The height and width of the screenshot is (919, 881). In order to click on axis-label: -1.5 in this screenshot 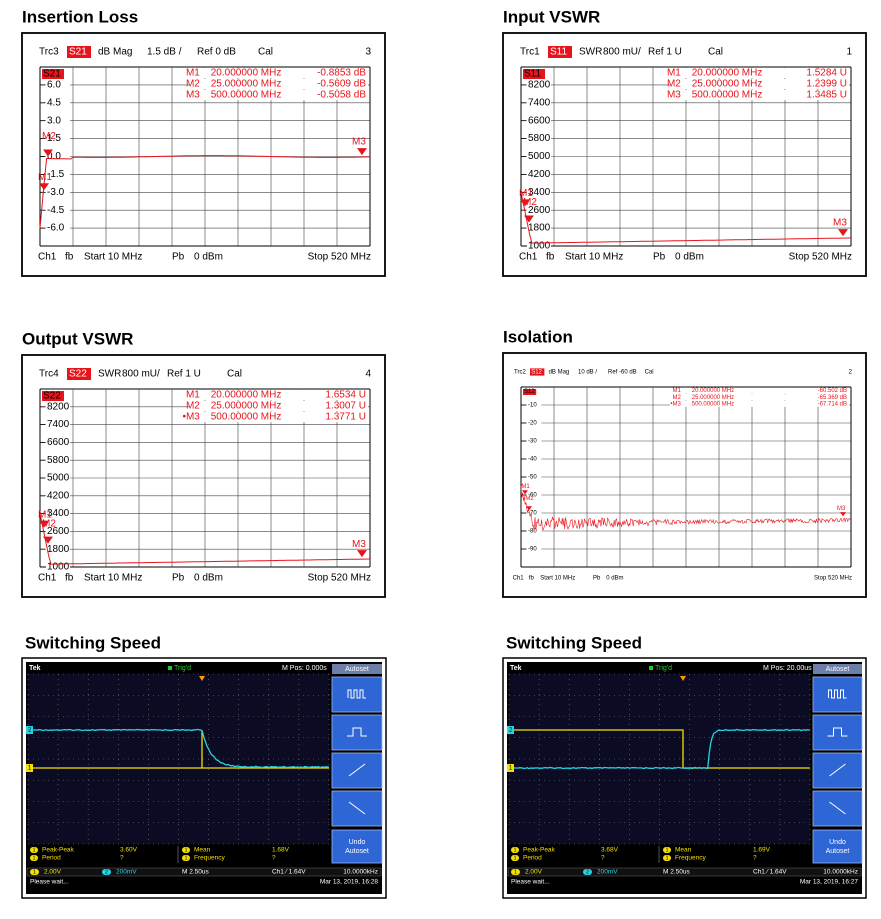, I will do `click(56, 174)`.